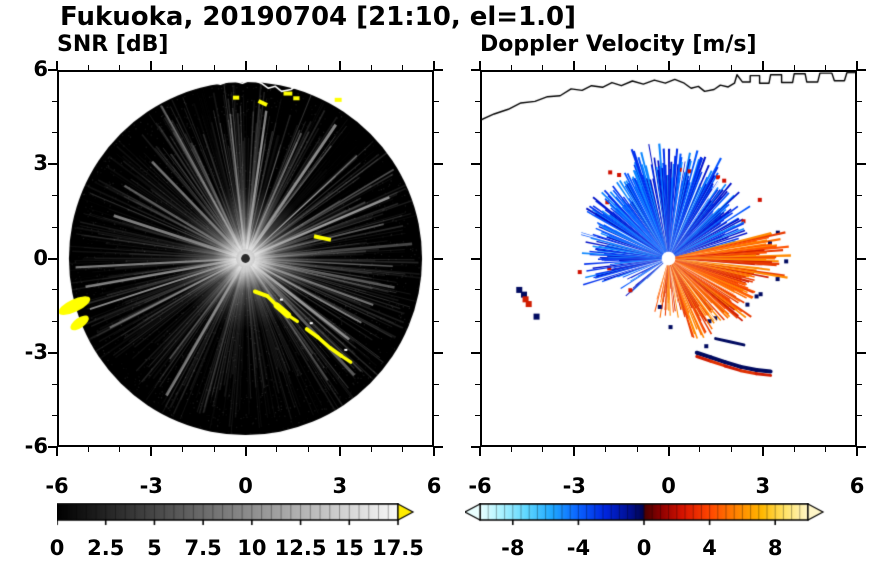  What do you see at coordinates (40, 163) in the screenshot?
I see `y-tick-label: 3` at bounding box center [40, 163].